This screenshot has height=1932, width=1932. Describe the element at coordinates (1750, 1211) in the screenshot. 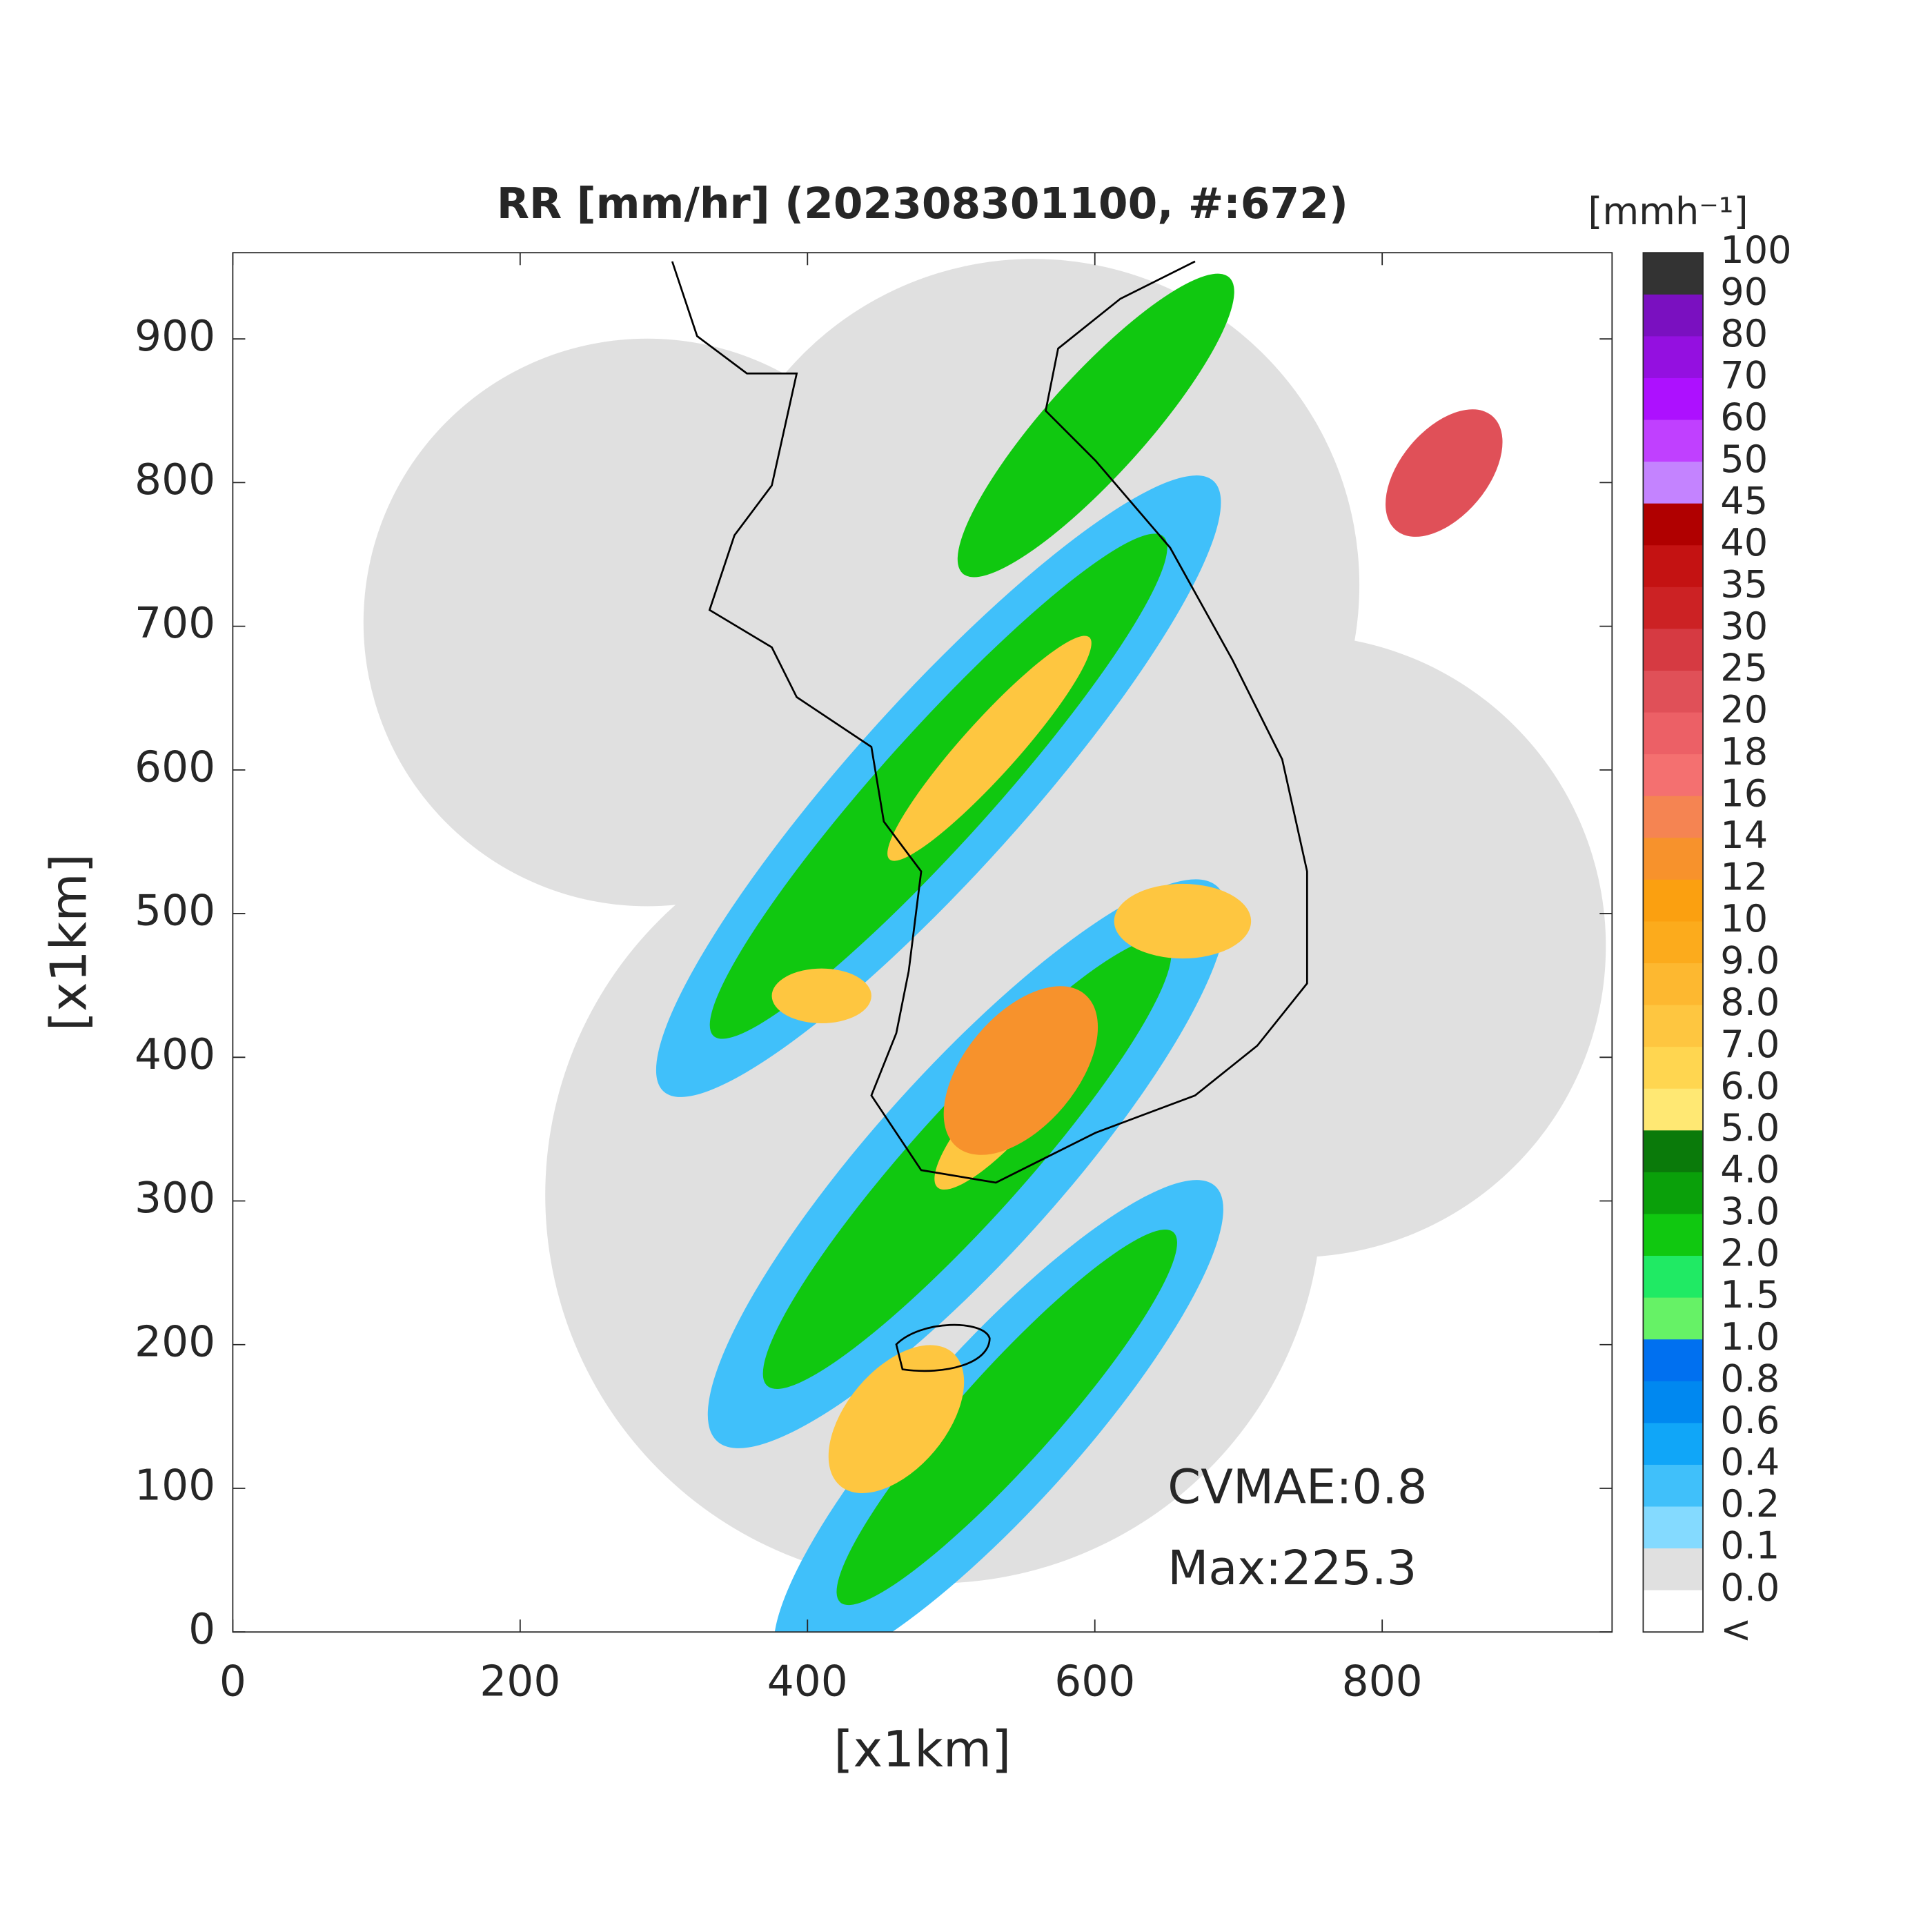

I see `colorbar-label: 3.0` at that location.